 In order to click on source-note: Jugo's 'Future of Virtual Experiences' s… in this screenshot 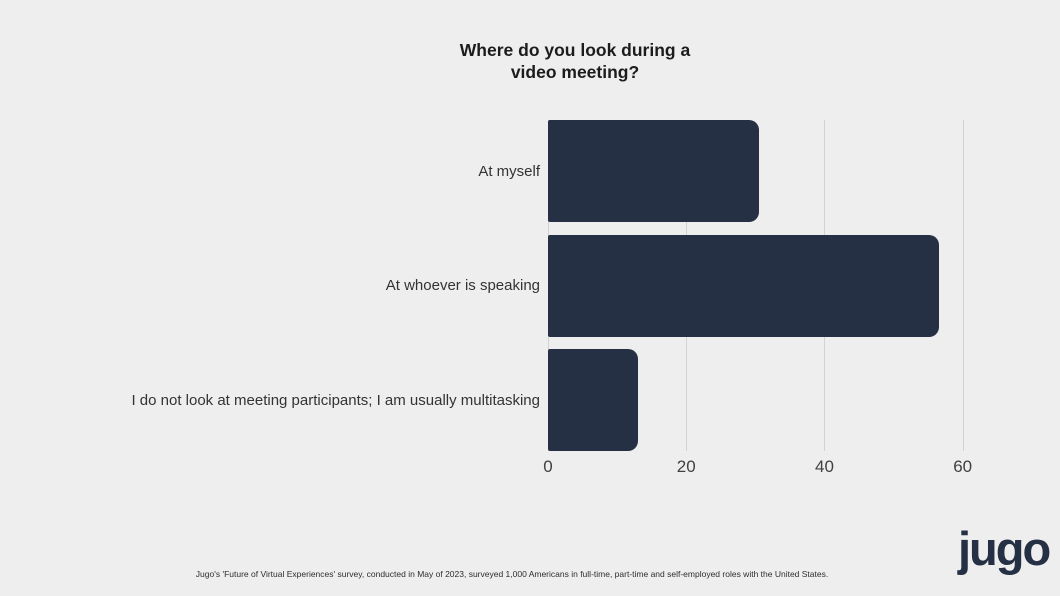, I will do `click(512, 574)`.